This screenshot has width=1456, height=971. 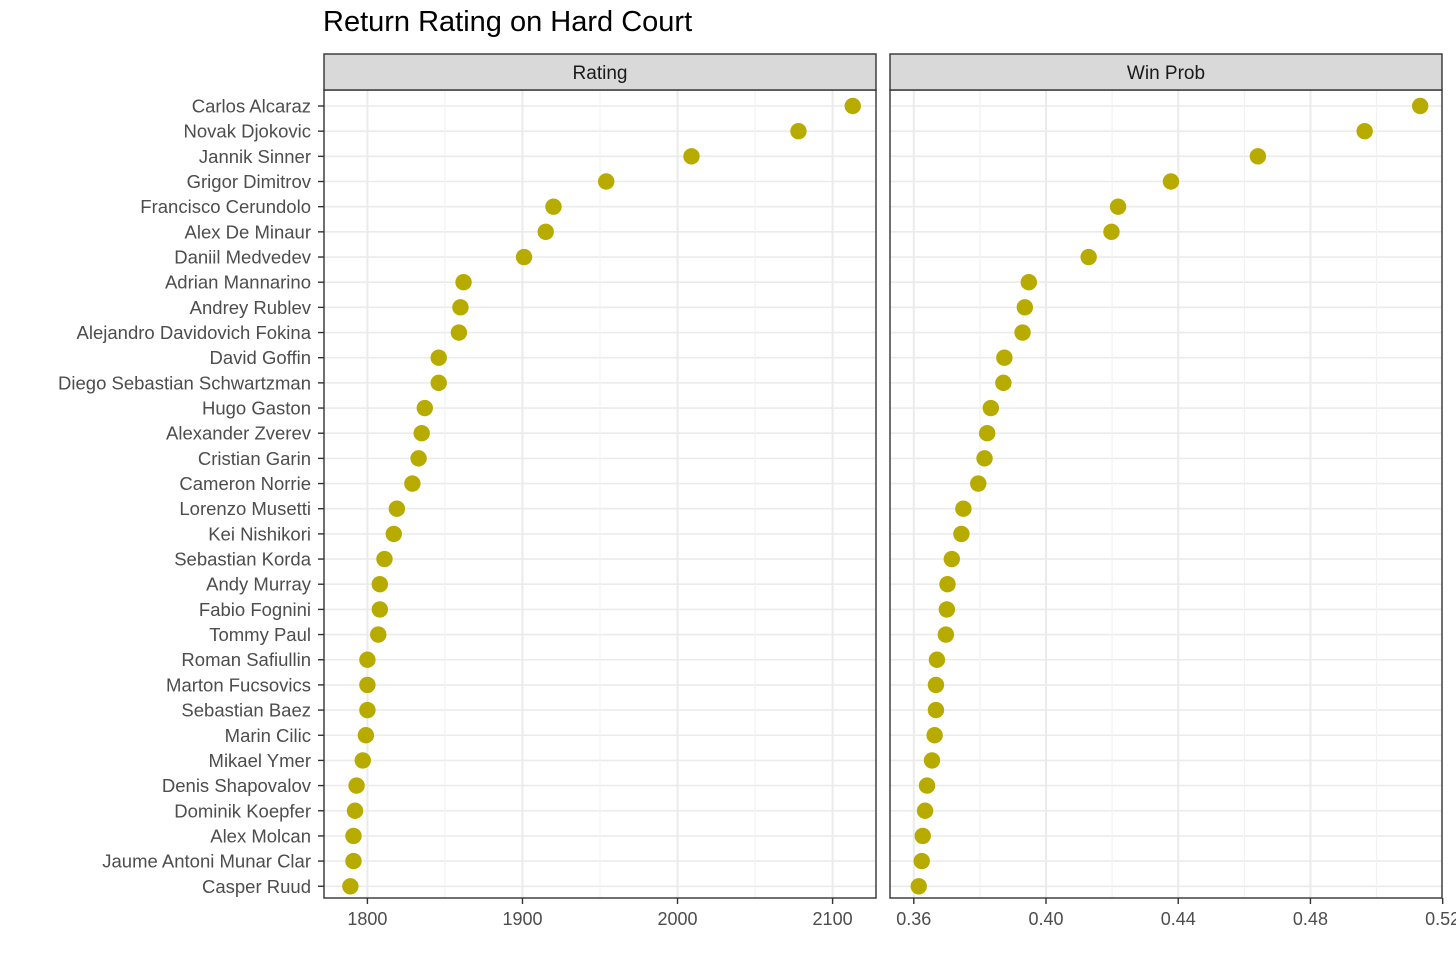 What do you see at coordinates (238, 282) in the screenshot?
I see `y-tick-label: Adrian Mannarino` at bounding box center [238, 282].